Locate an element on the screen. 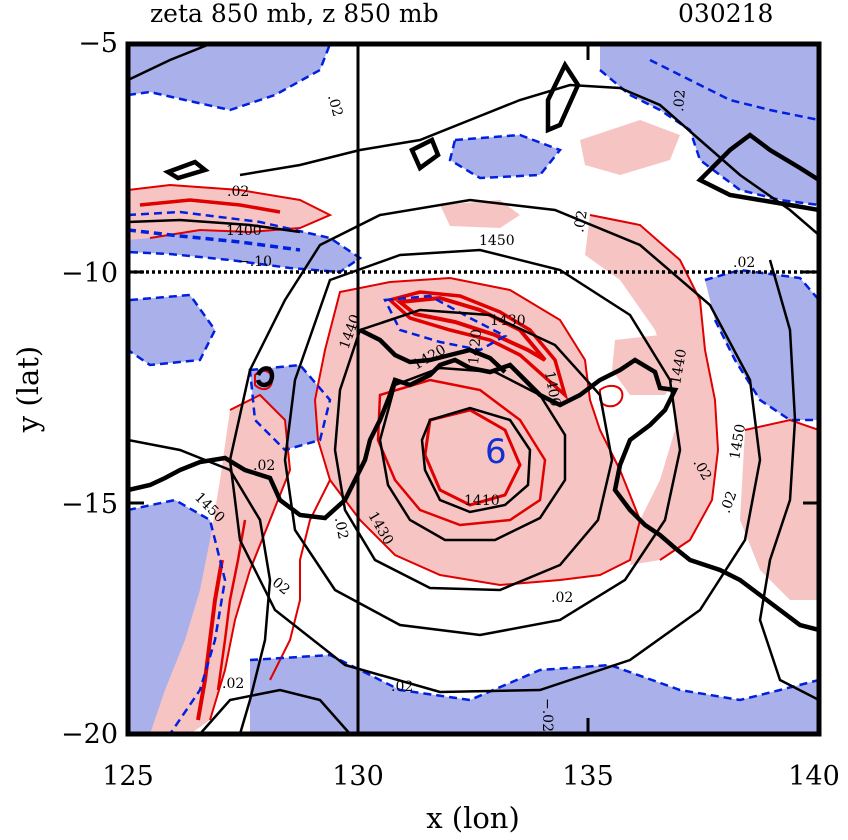  label-1430-upper: 1430 is located at coordinates (508, 321).